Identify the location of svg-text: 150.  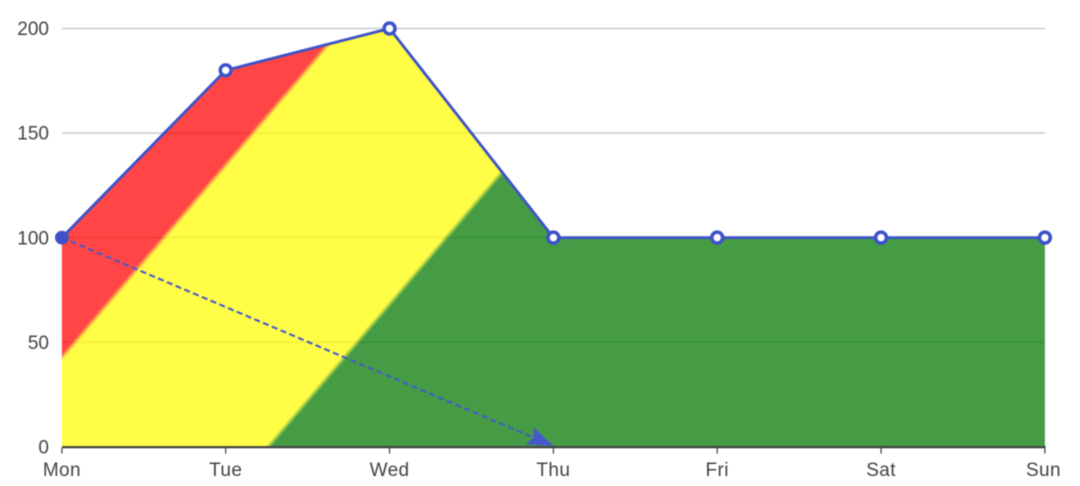
(33, 134).